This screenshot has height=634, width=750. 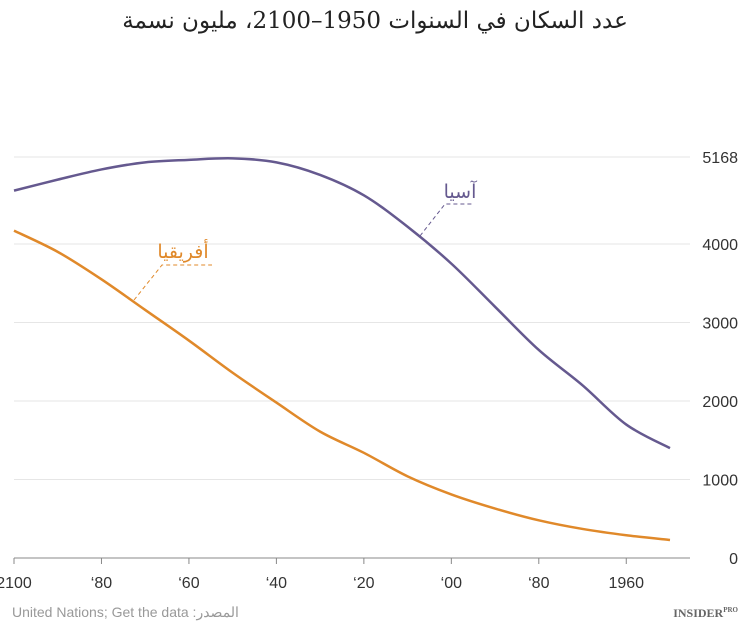 I want to click on africa-leader-line, so click(x=172, y=282).